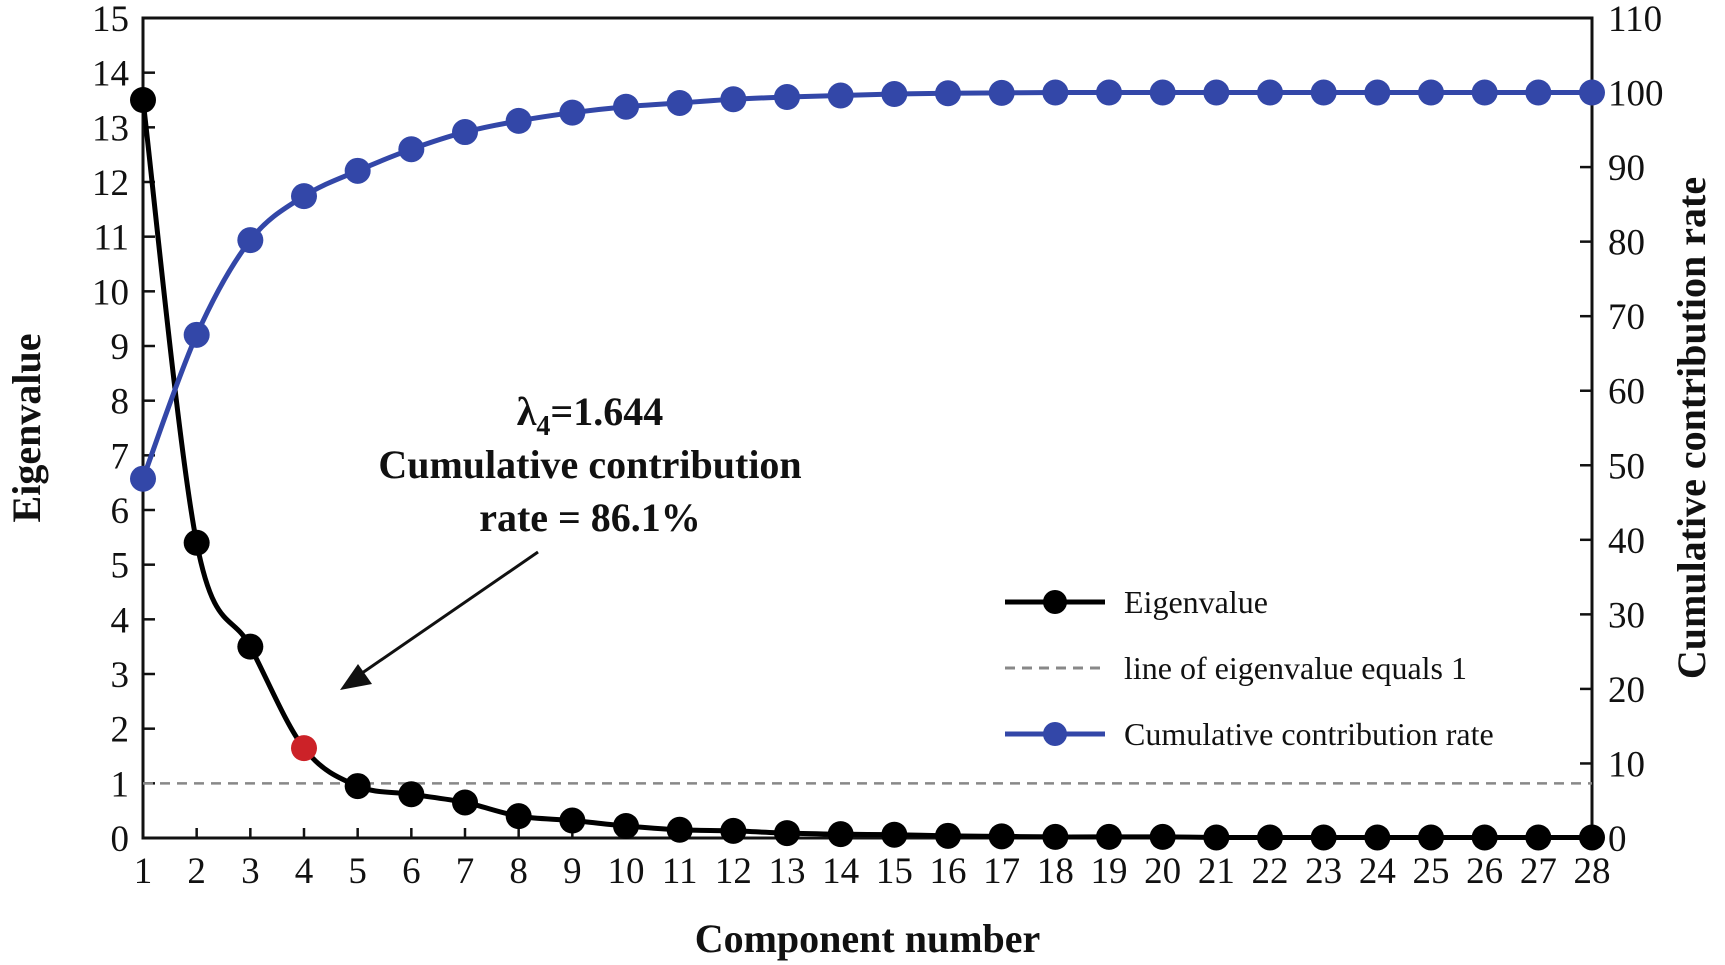 Image resolution: width=1725 pixels, height=965 pixels. Describe the element at coordinates (1196, 602) in the screenshot. I see `legend-eigenvalue-label: Eigenvalue` at that location.